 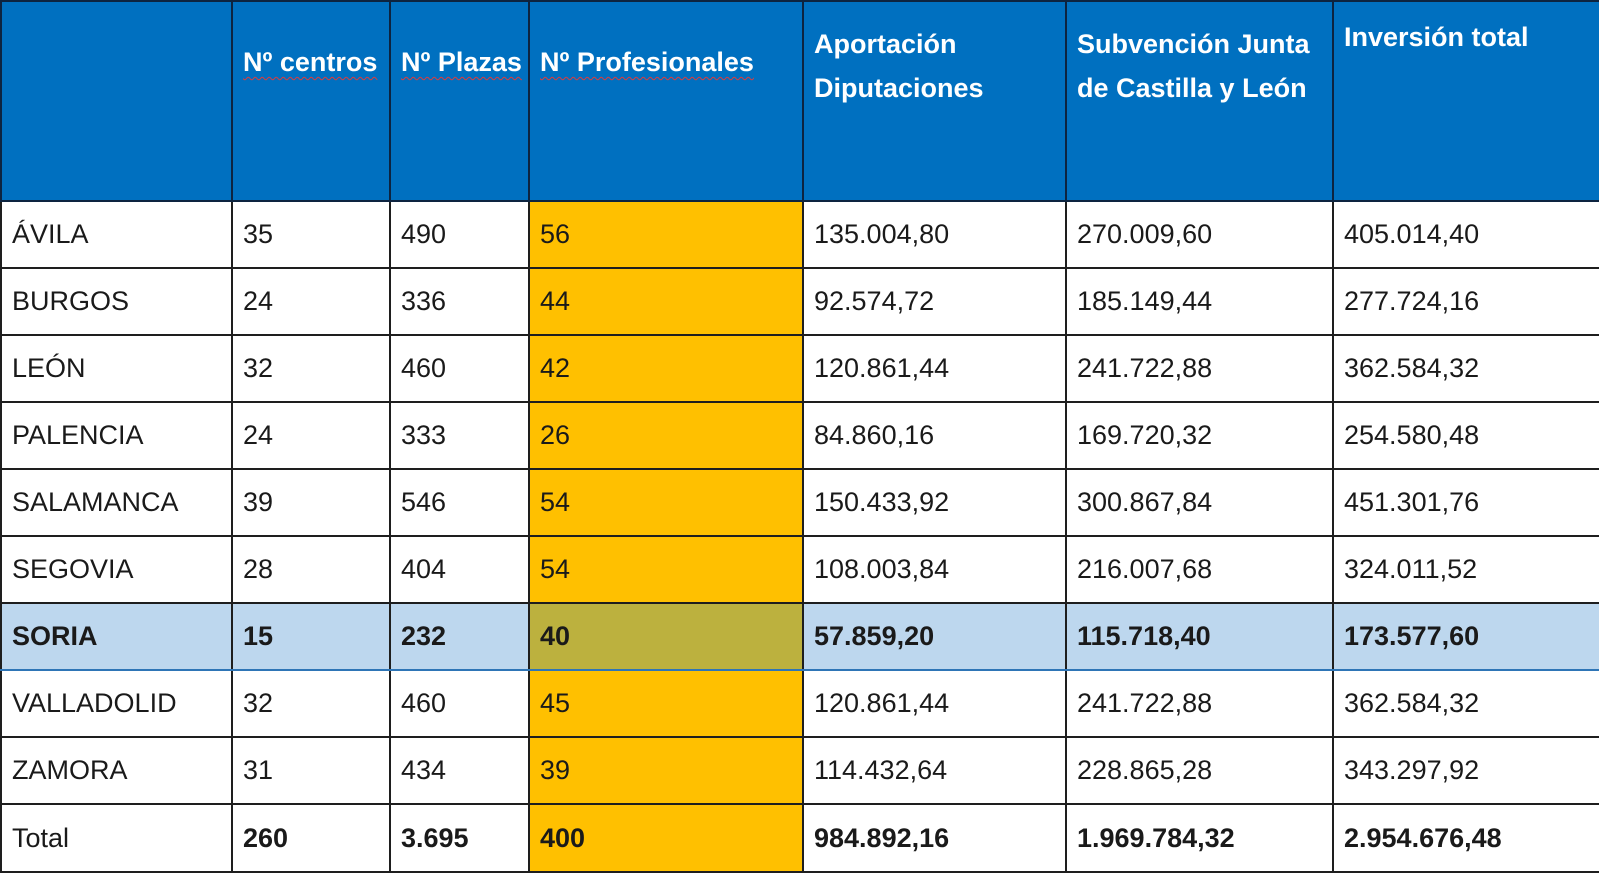 What do you see at coordinates (934, 569) in the screenshot?
I see `cell-aportacion: 108.003,84` at bounding box center [934, 569].